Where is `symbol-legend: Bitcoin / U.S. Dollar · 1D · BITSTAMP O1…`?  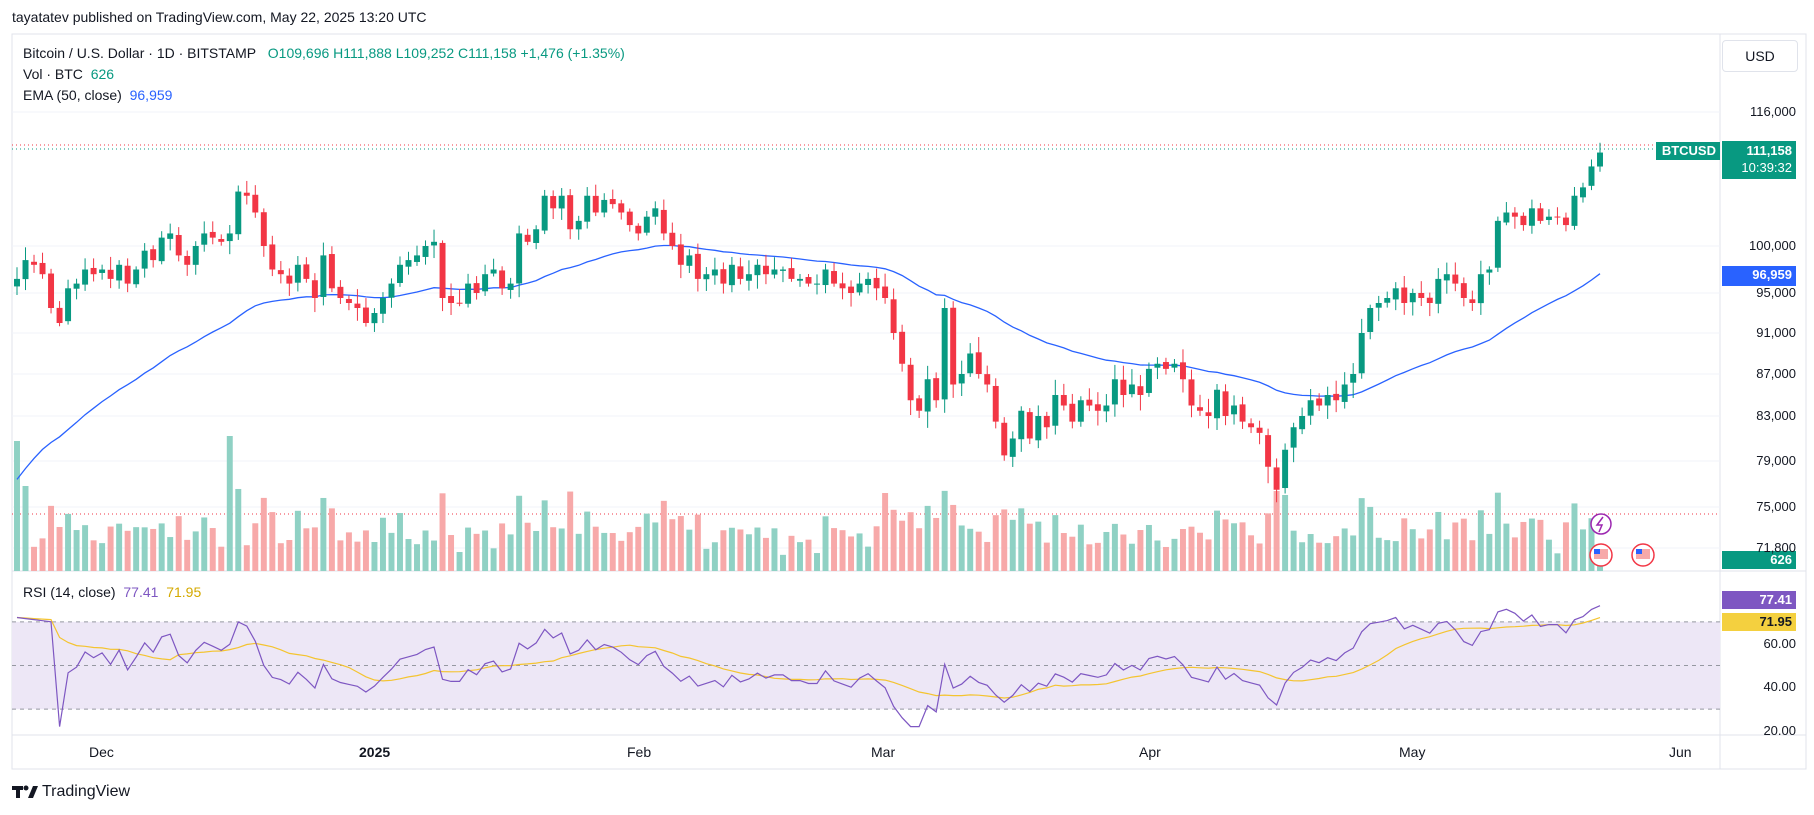
symbol-legend: Bitcoin / U.S. Dollar · 1D · BITSTAMP O1… is located at coordinates (324, 53).